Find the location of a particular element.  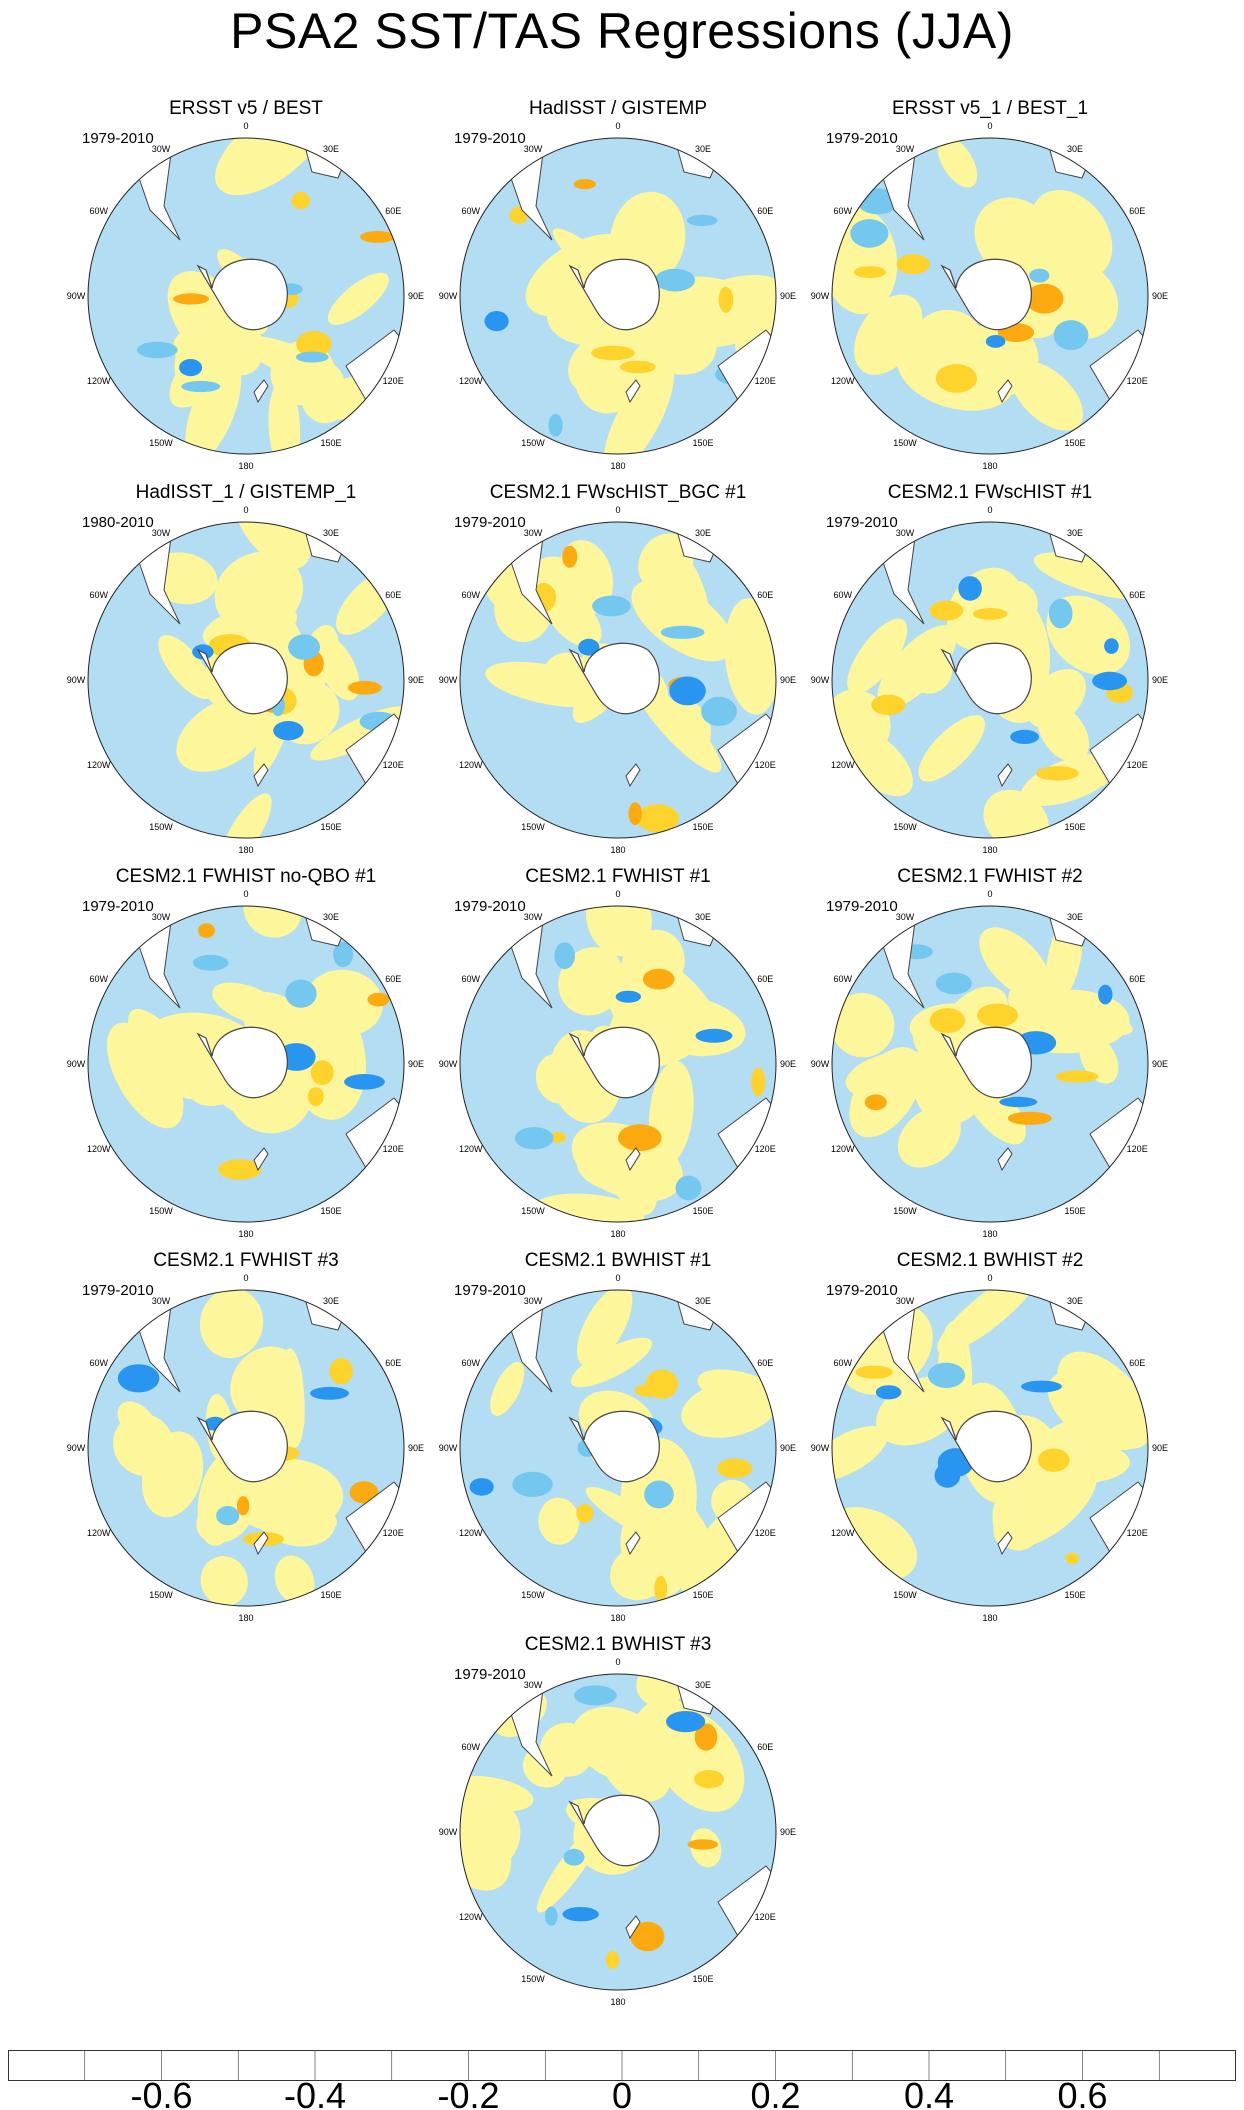

figure-title: PSA2 SST/TAS Regressions (JJA) is located at coordinates (622, 31).